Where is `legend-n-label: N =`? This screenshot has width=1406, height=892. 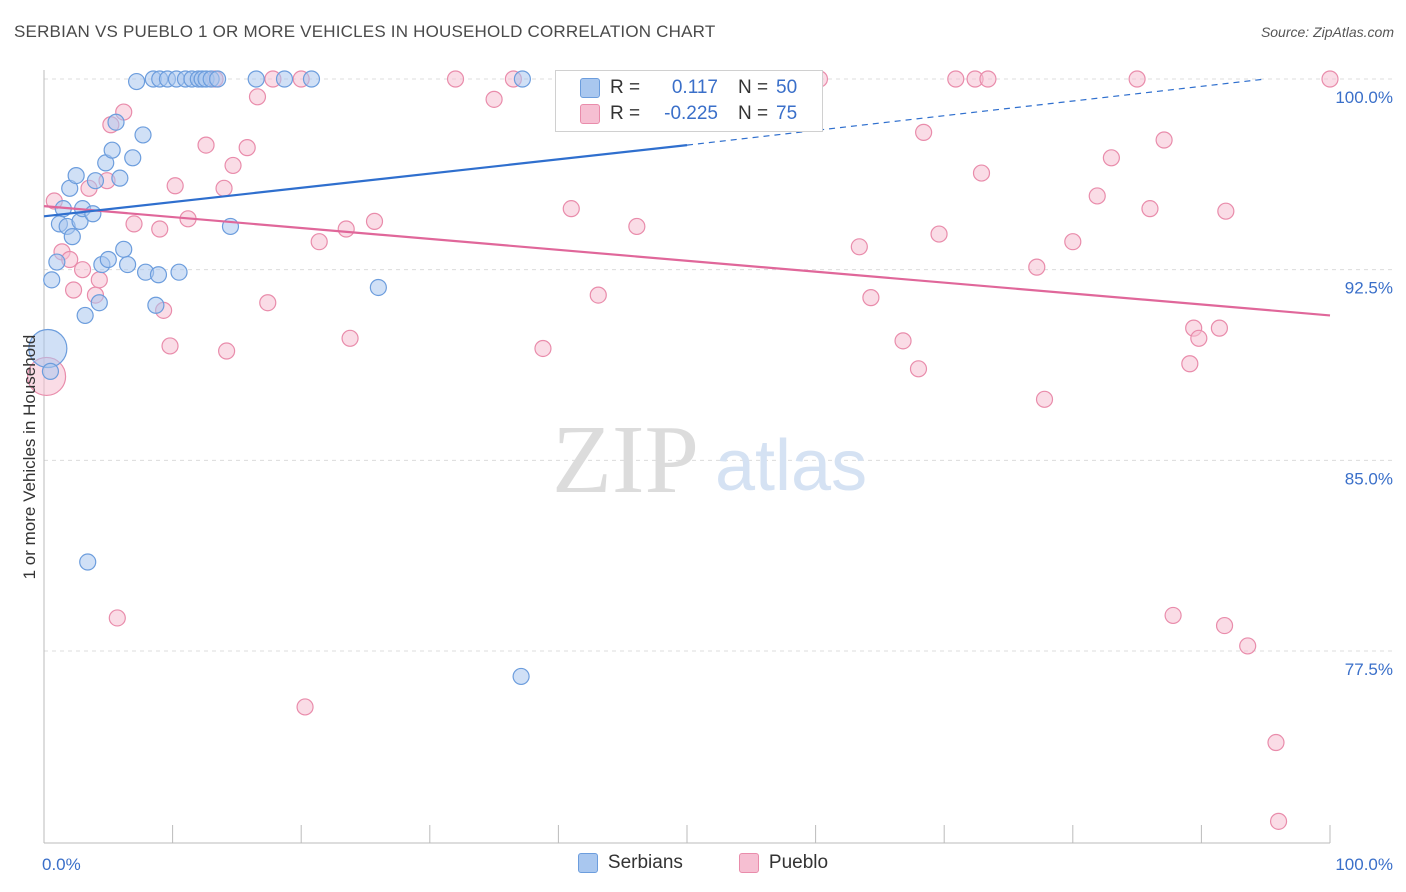
legend-n-label: N = is located at coordinates (753, 113).